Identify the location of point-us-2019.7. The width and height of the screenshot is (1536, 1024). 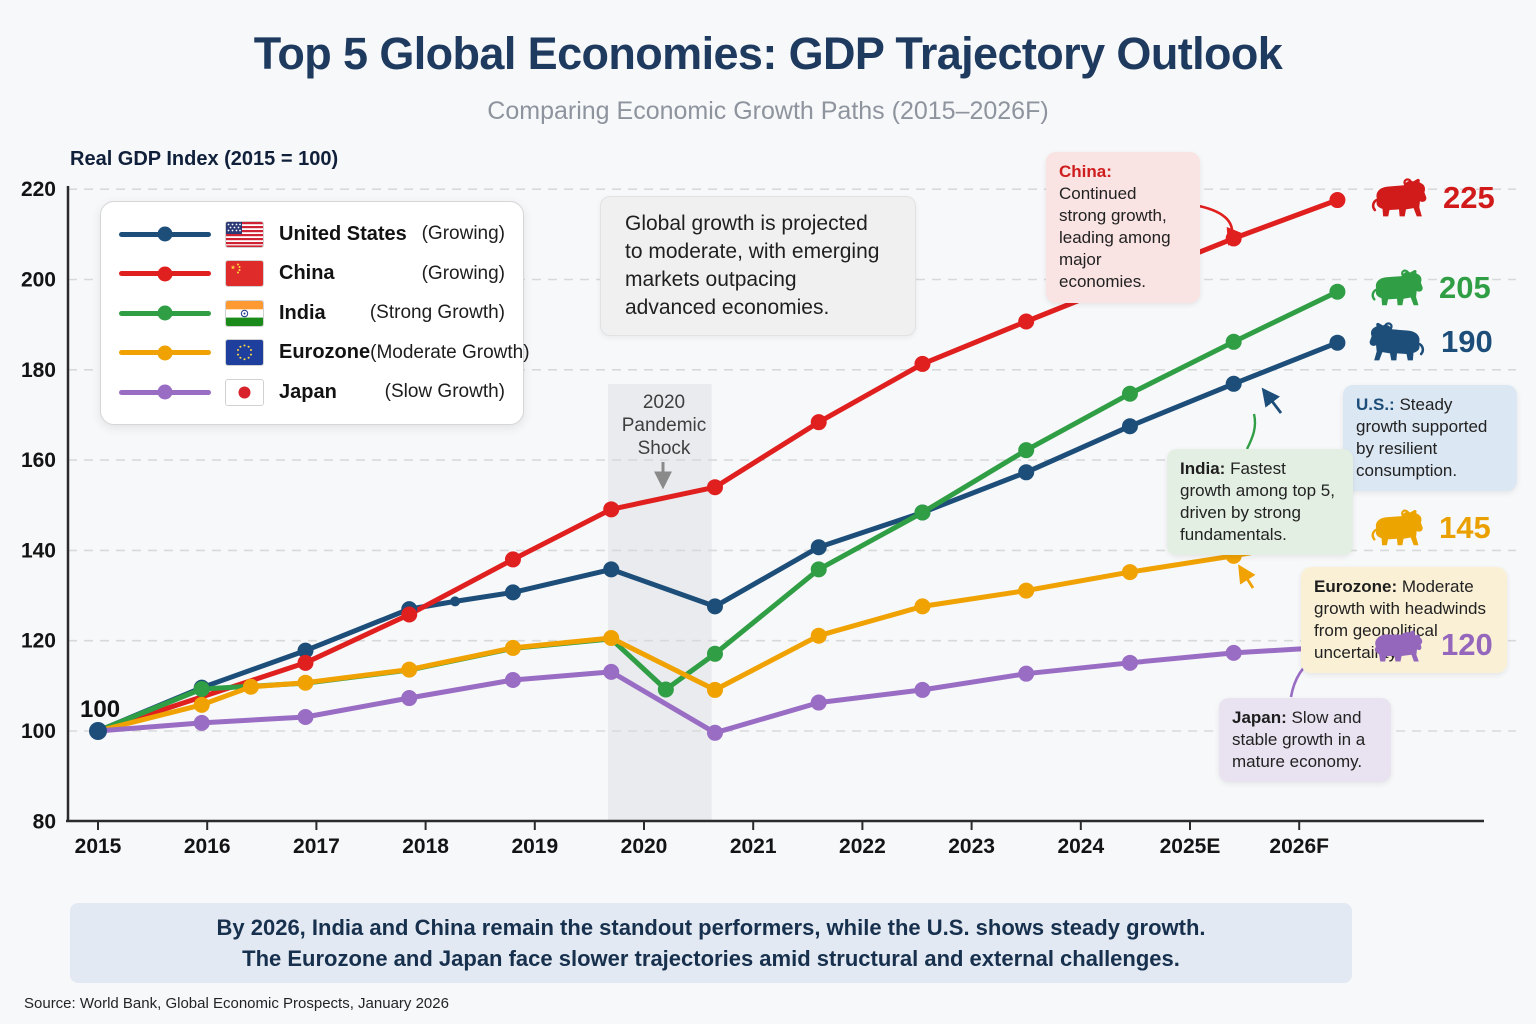
(611, 569).